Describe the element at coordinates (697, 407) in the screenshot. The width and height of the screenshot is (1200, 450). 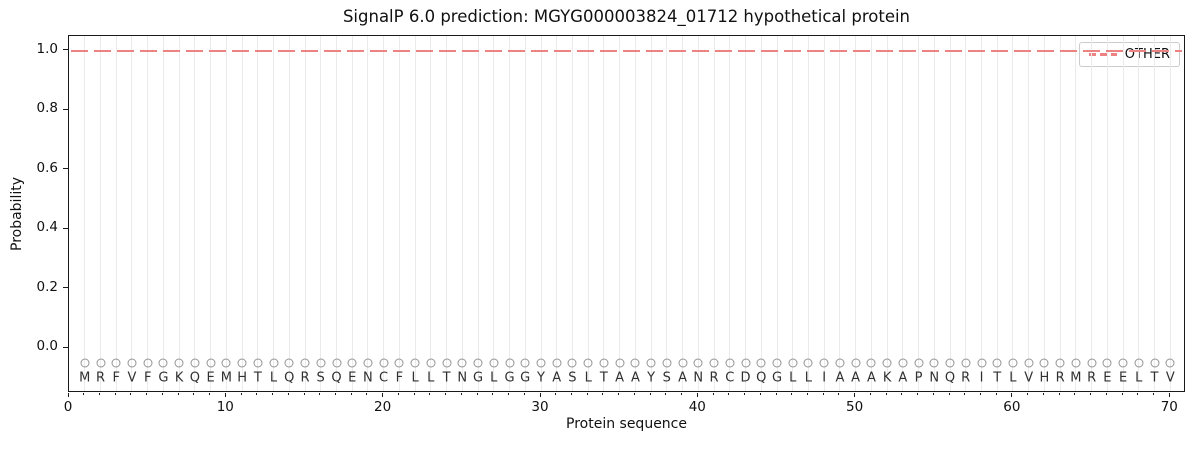
I see `x-tick-label: 40` at that location.